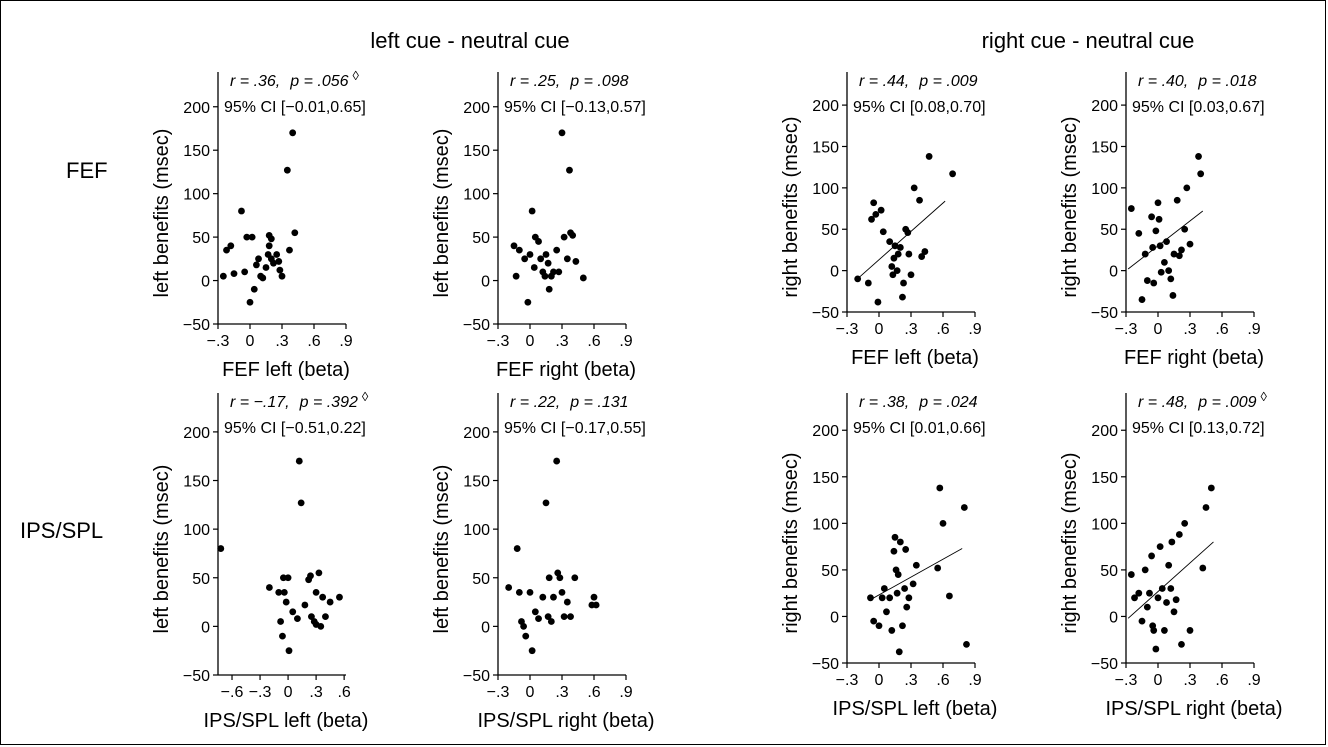 This screenshot has height=747, width=1328. What do you see at coordinates (205, 282) in the screenshot?
I see `y-tick-label: 0` at bounding box center [205, 282].